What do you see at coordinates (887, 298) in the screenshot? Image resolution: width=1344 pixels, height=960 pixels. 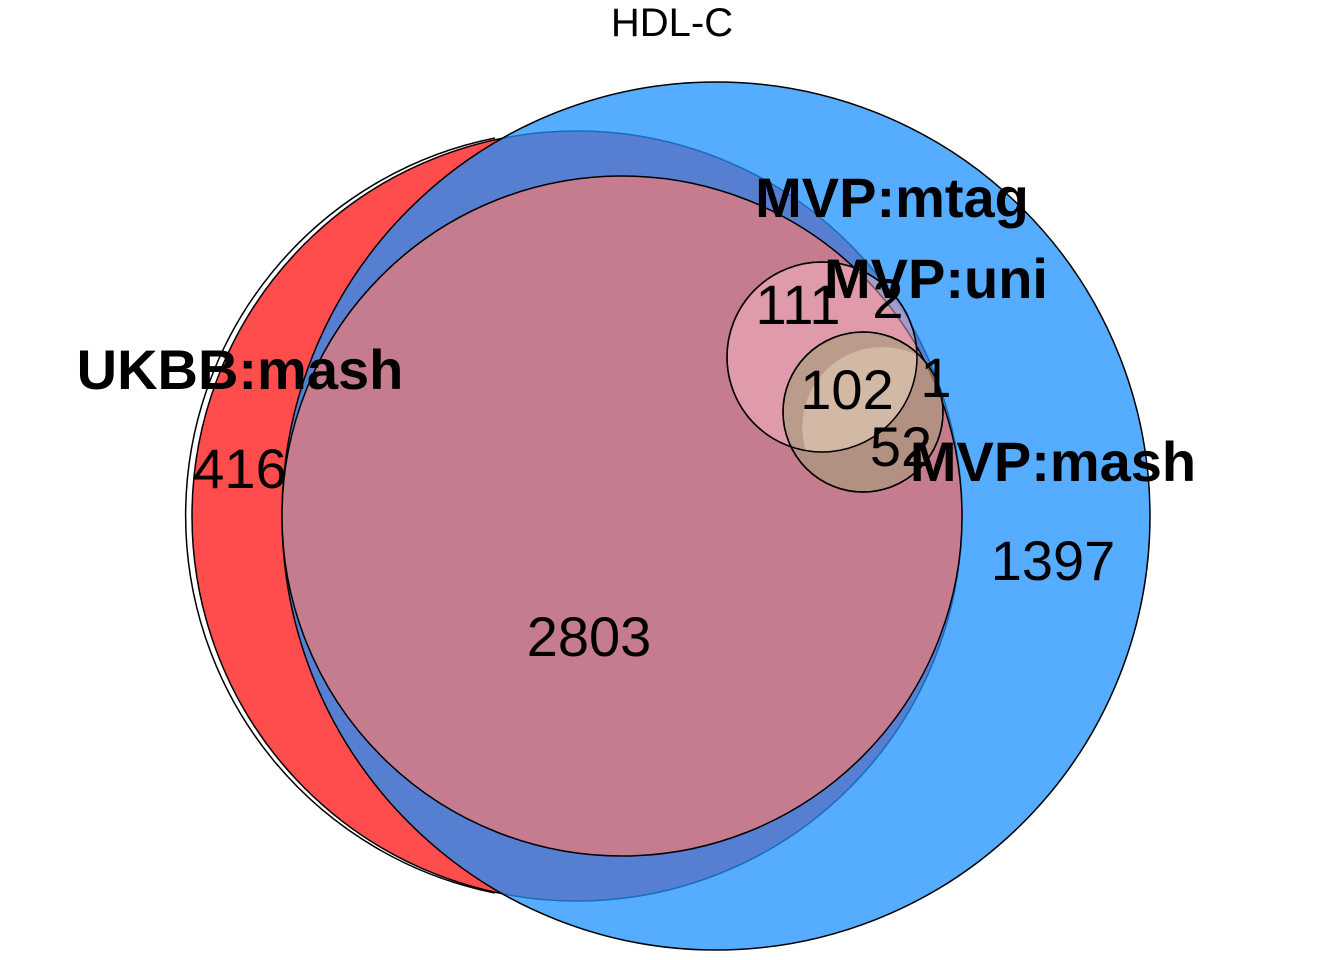 I see `count-mtag-edge: 2` at bounding box center [887, 298].